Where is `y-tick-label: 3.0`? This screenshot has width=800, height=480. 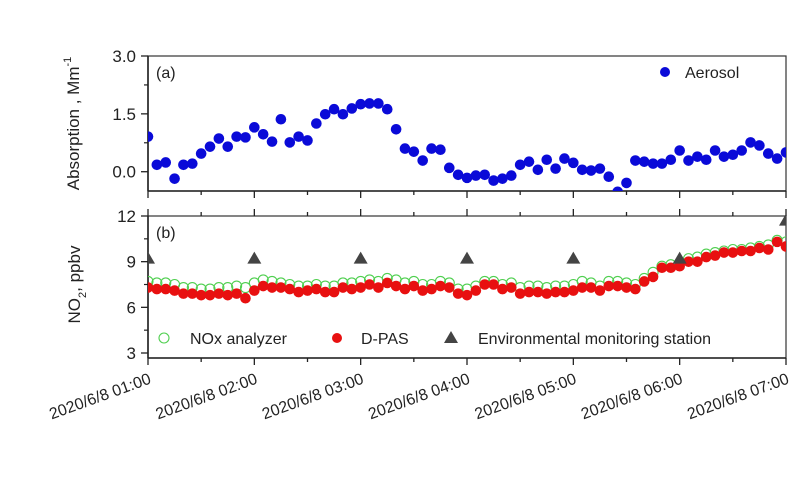 y-tick-label: 3.0 is located at coordinates (124, 56).